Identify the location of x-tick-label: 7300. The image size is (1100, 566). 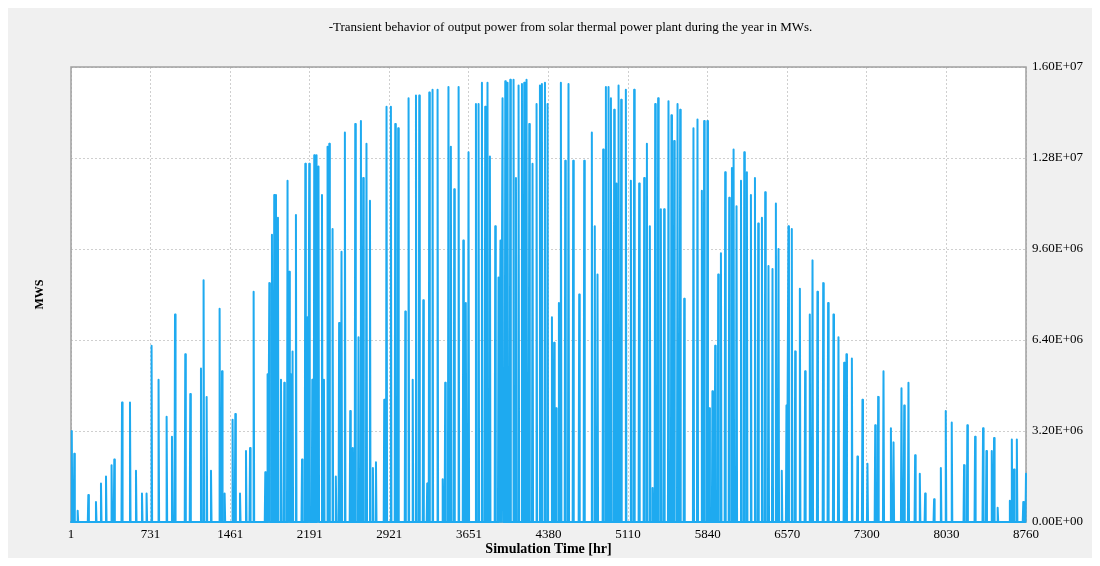
(866, 534).